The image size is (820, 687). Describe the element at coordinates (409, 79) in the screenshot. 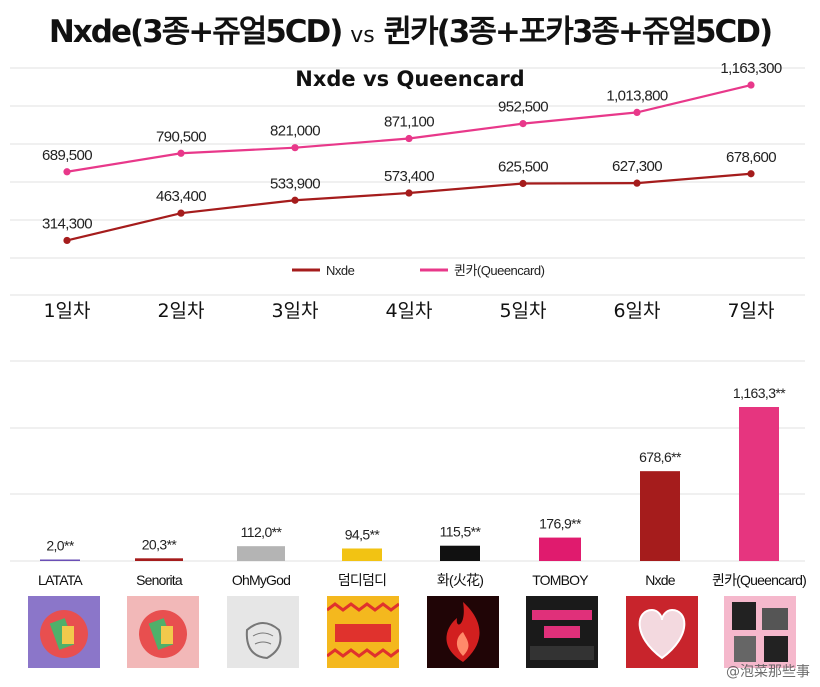

I see `chart-title: Nxde vs Queencard` at that location.